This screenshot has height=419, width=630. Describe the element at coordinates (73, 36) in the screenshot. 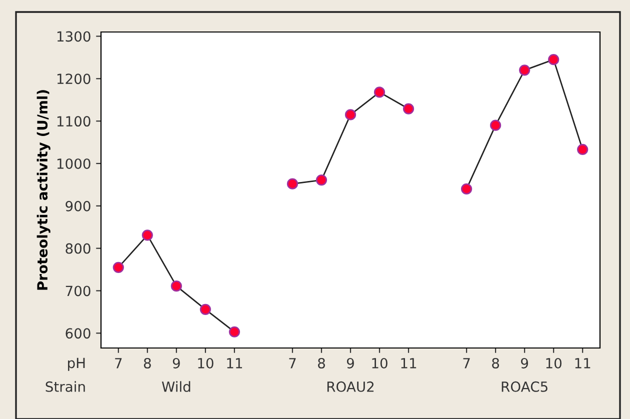

I see `y-tick-label: 1300` at that location.